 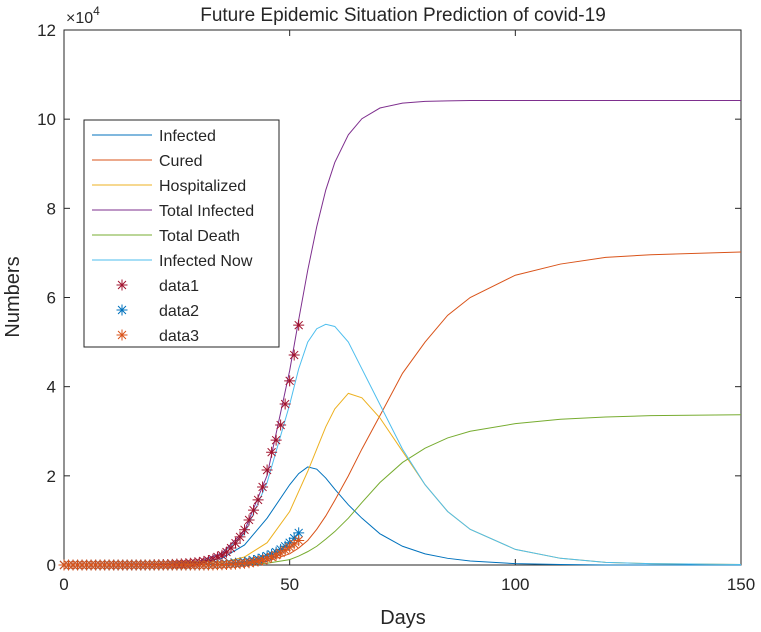 What do you see at coordinates (46, 30) in the screenshot?
I see `y-tick-label: 12` at bounding box center [46, 30].